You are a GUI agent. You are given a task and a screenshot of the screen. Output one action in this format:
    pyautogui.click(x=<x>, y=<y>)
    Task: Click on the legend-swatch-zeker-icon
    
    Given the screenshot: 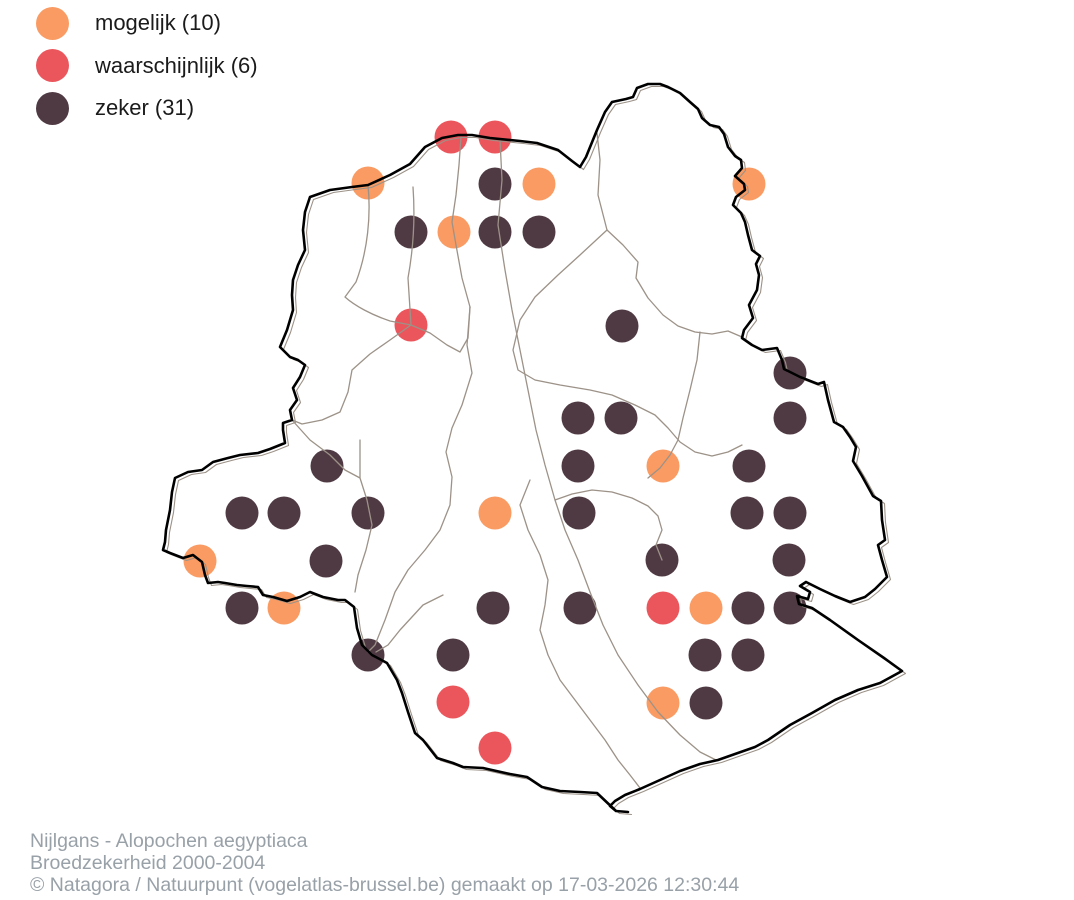 What is the action you would take?
    pyautogui.click(x=52, y=108)
    